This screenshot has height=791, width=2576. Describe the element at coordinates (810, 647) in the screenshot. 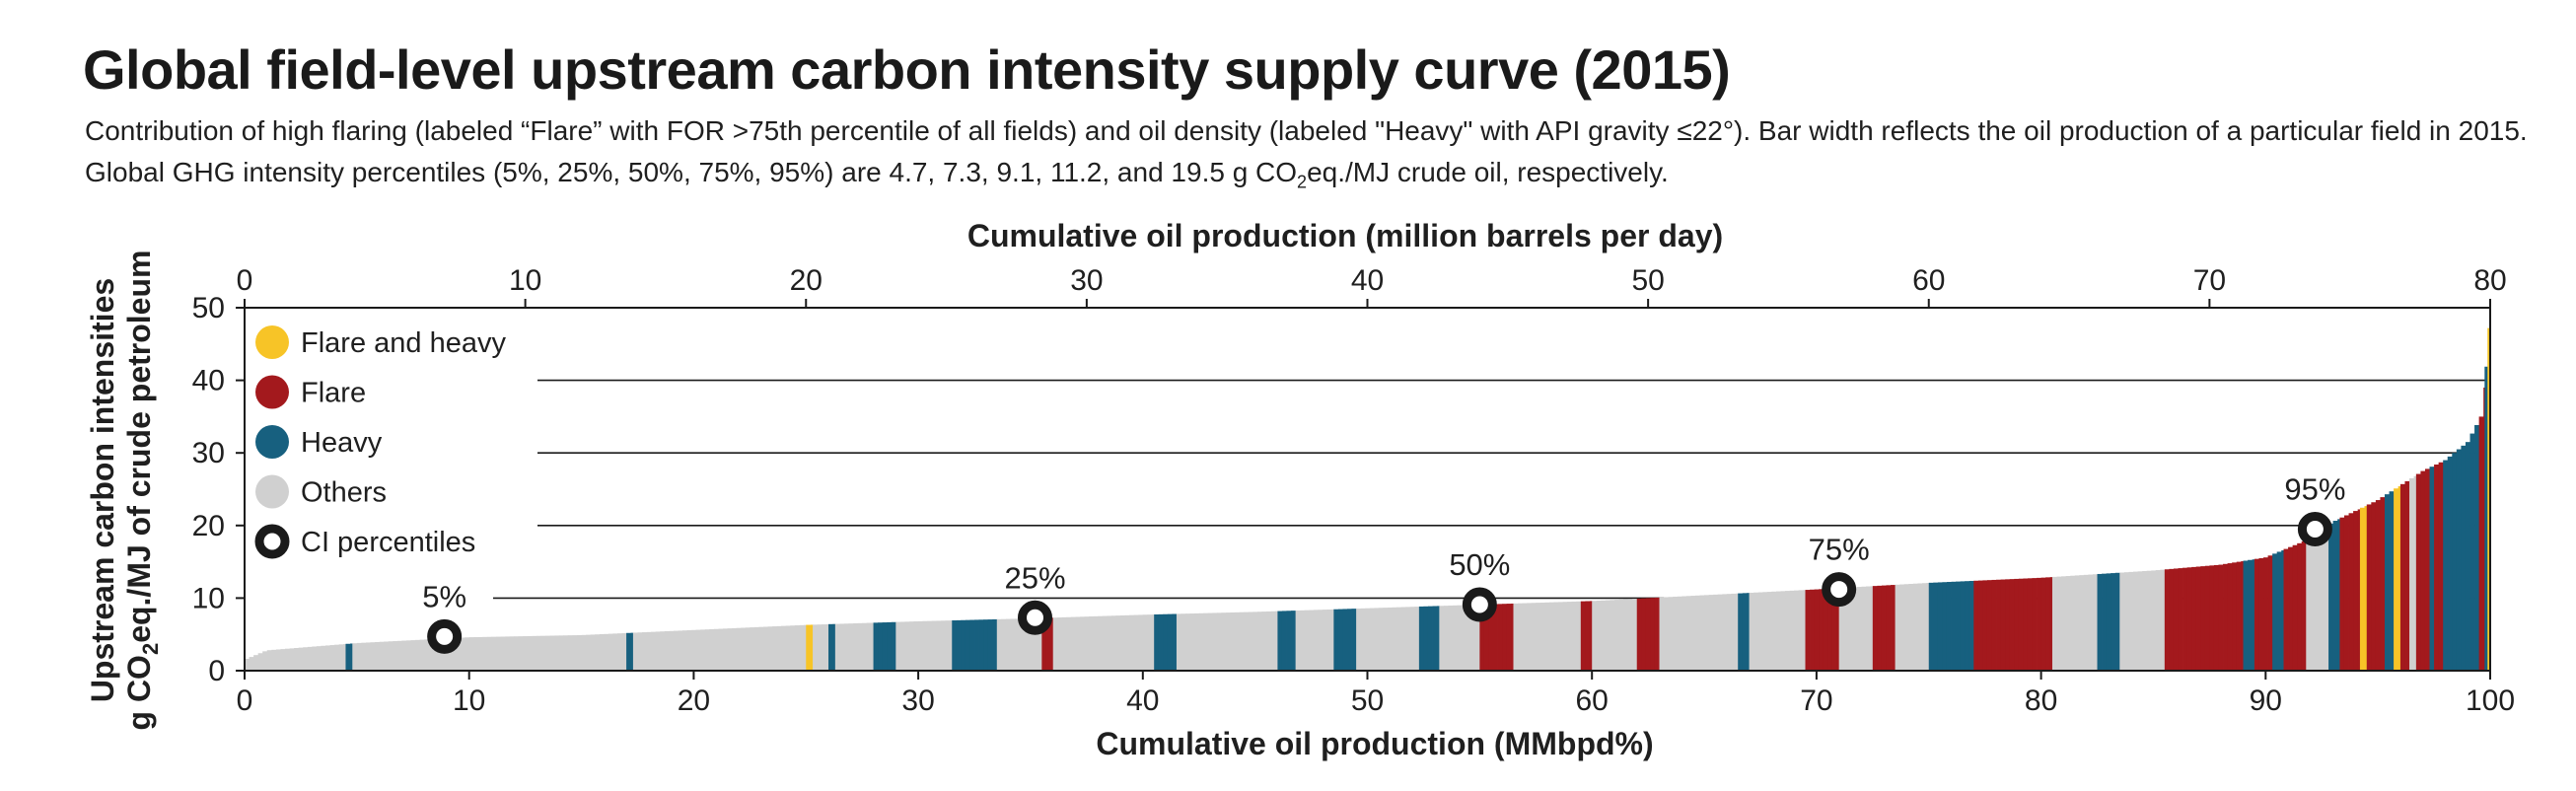

I see `bar-group-flare_heavy` at that location.